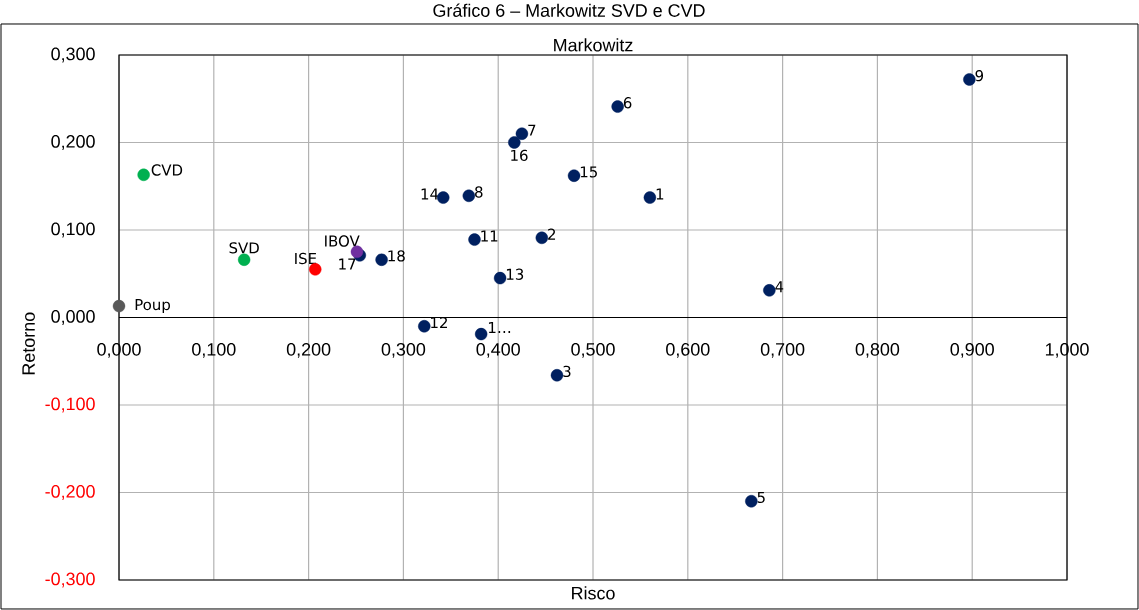 Image resolution: width=1139 pixels, height=610 pixels. Describe the element at coordinates (782, 350) in the screenshot. I see `x-tick-label: 0,700` at that location.